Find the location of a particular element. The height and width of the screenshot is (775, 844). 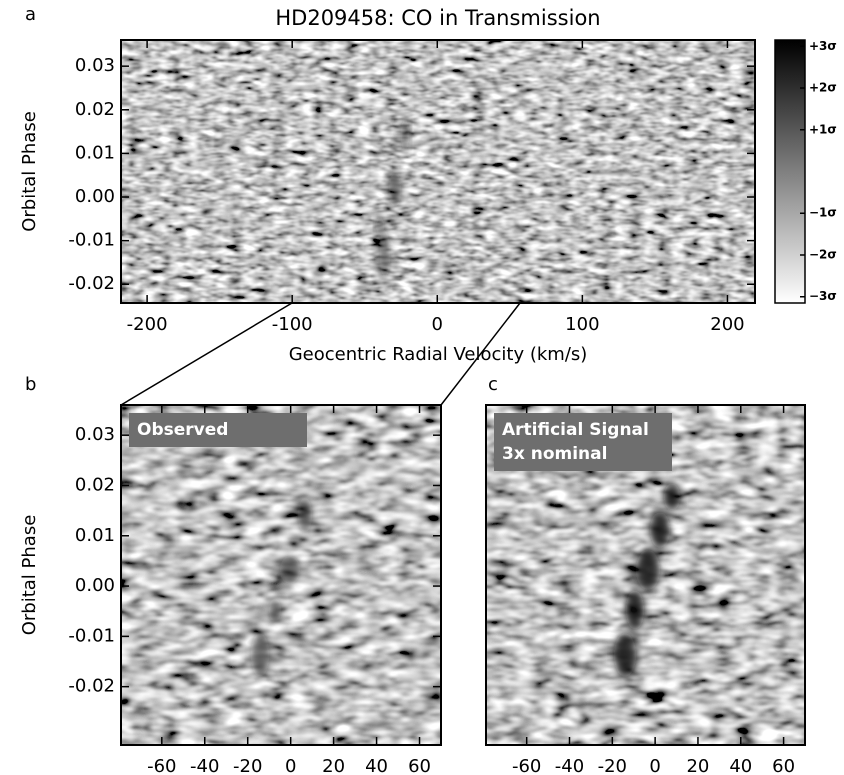

colorbar-tick-label: −2σ is located at coordinates (823, 254).